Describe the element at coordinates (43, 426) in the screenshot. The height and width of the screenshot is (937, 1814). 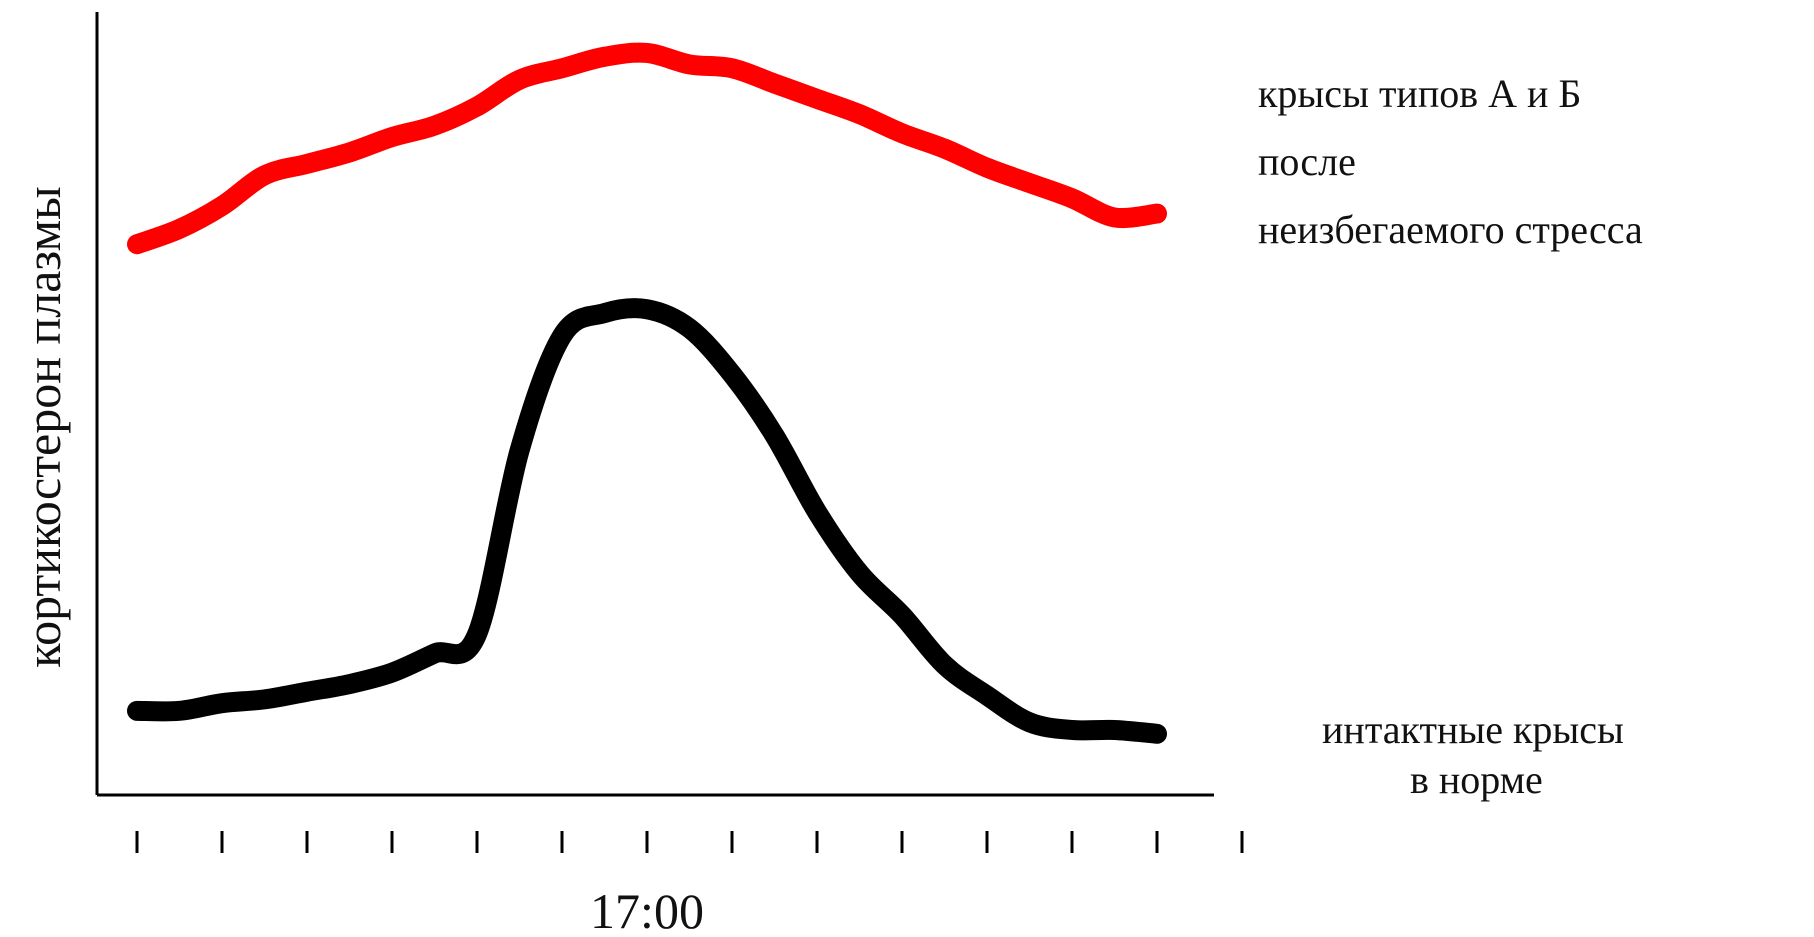
I see `y-axis-label: кортикостерон плазмы` at that location.